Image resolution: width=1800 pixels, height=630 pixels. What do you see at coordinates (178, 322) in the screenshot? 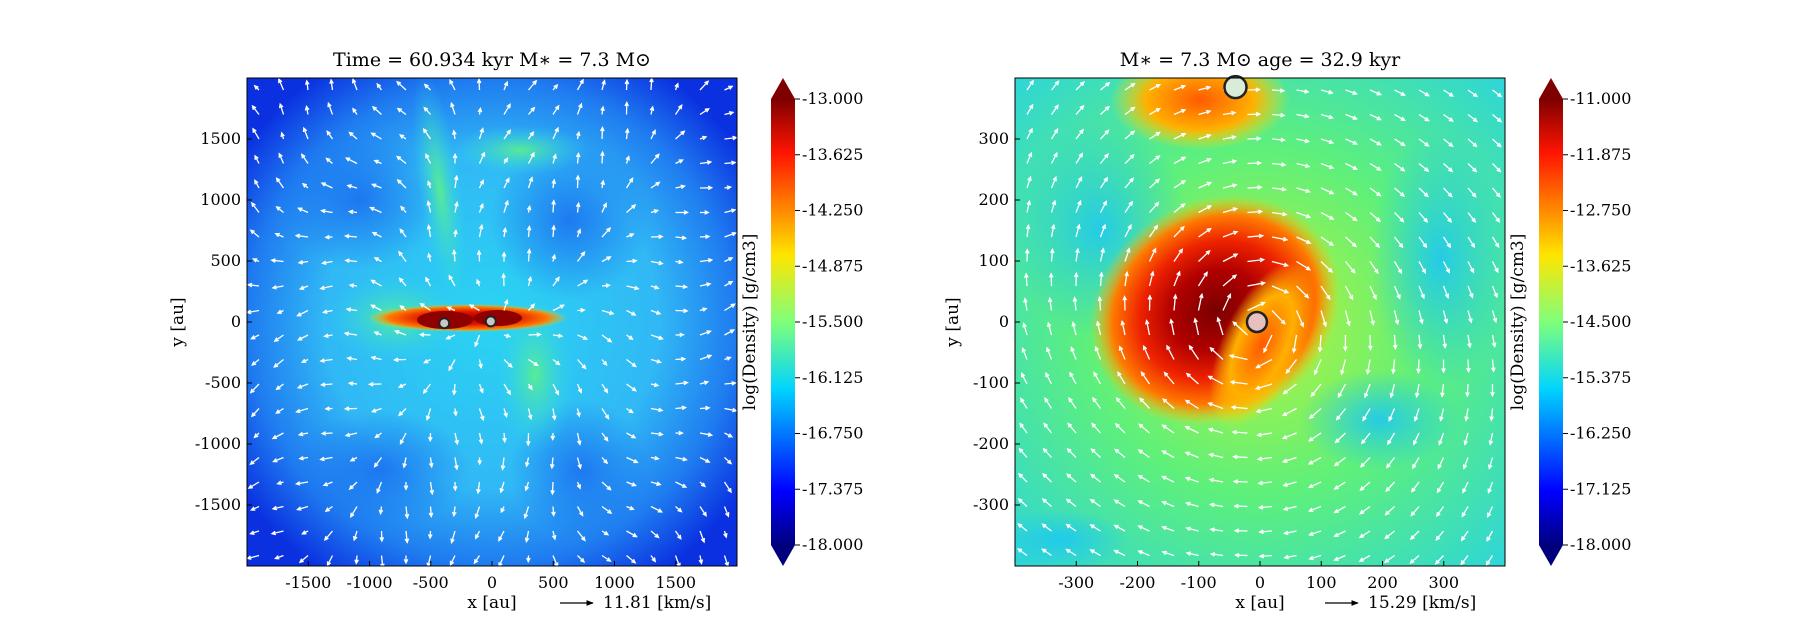
I see `left-y-axis-label: y [au]` at bounding box center [178, 322].